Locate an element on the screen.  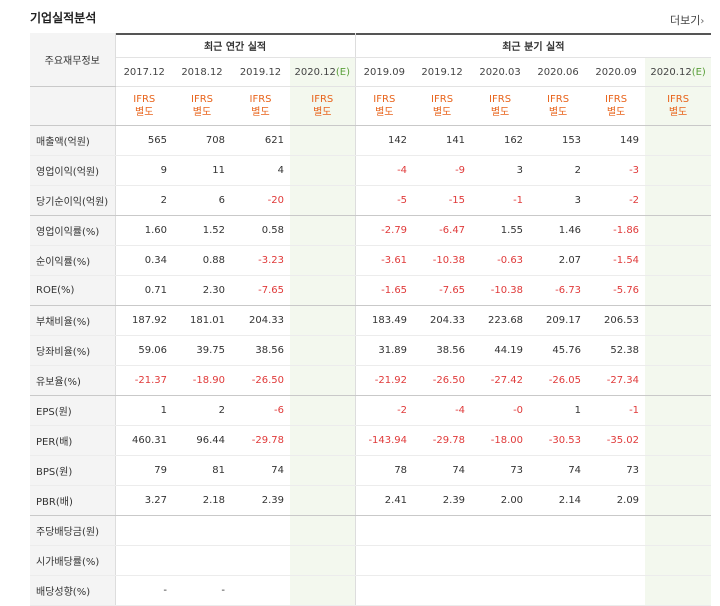
table-cell: 708 is located at coordinates (202, 140).